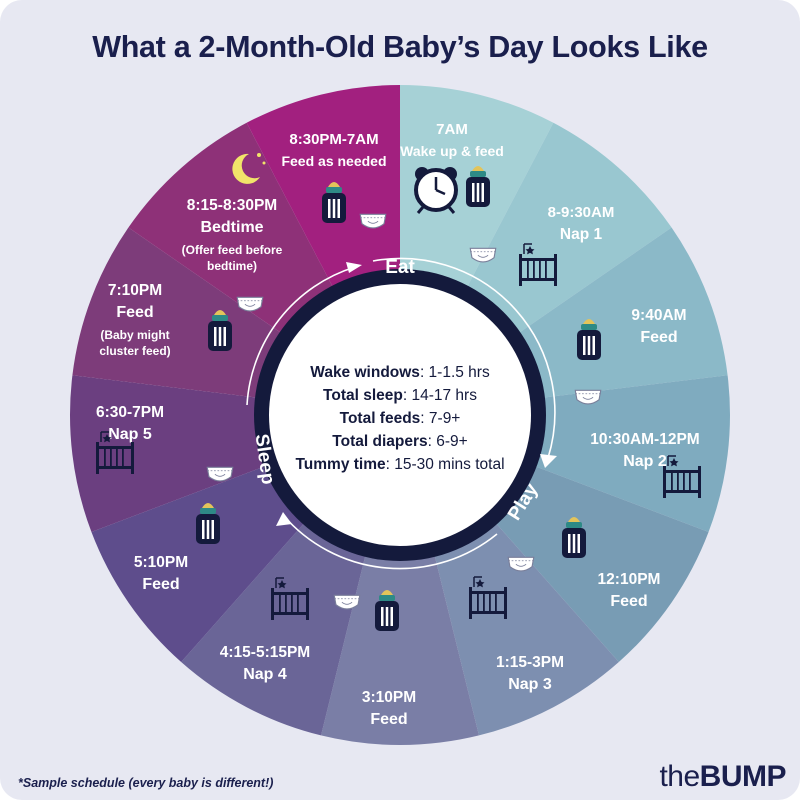  What do you see at coordinates (232, 205) in the screenshot?
I see `segment-time: 8:15-8:30PM` at bounding box center [232, 205].